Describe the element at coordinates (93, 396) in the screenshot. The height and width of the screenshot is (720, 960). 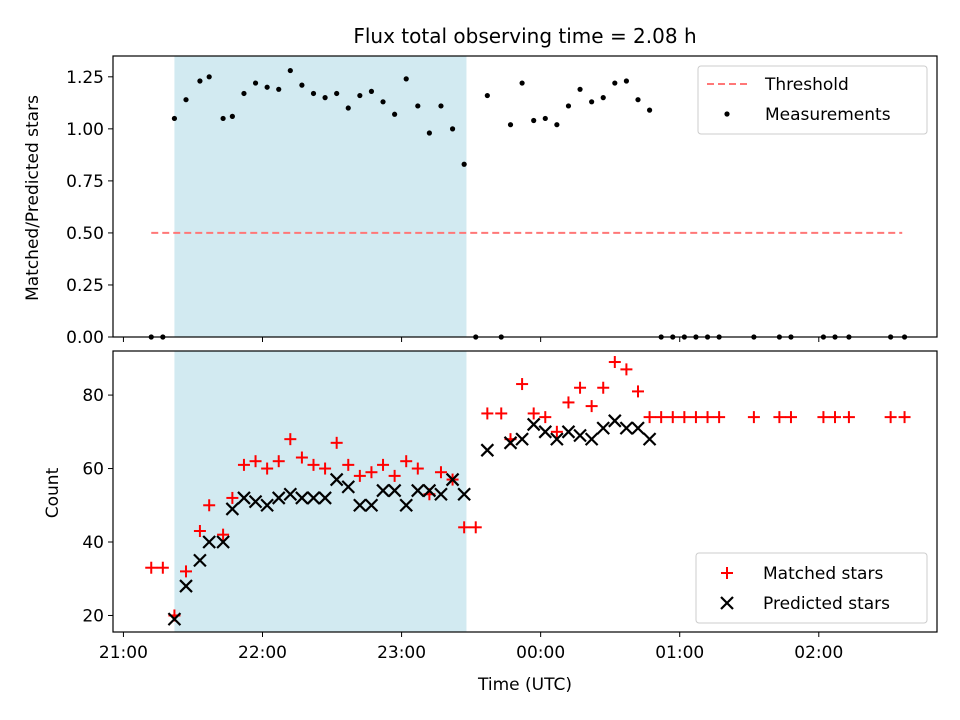
I see `y-tick-label: 80` at that location.